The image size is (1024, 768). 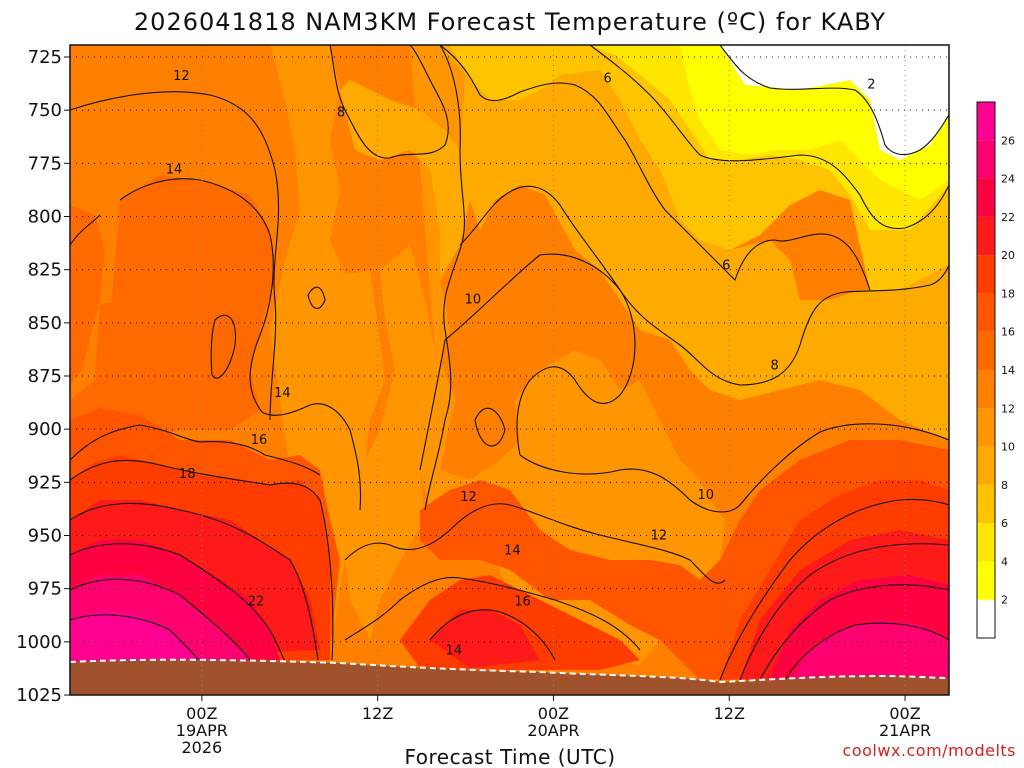 What do you see at coordinates (202, 730) in the screenshot?
I see `x-tick-date: 19APR` at bounding box center [202, 730].